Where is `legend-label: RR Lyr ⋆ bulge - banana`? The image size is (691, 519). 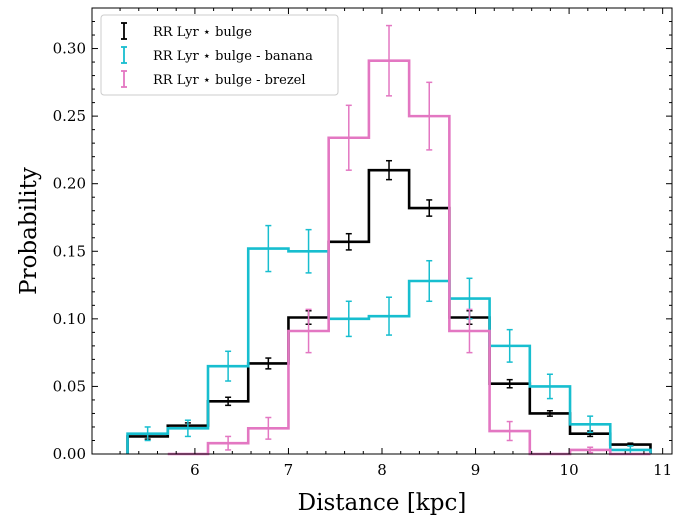 legend-label: RR Lyr ⋆ bulge - banana is located at coordinates (233, 56).